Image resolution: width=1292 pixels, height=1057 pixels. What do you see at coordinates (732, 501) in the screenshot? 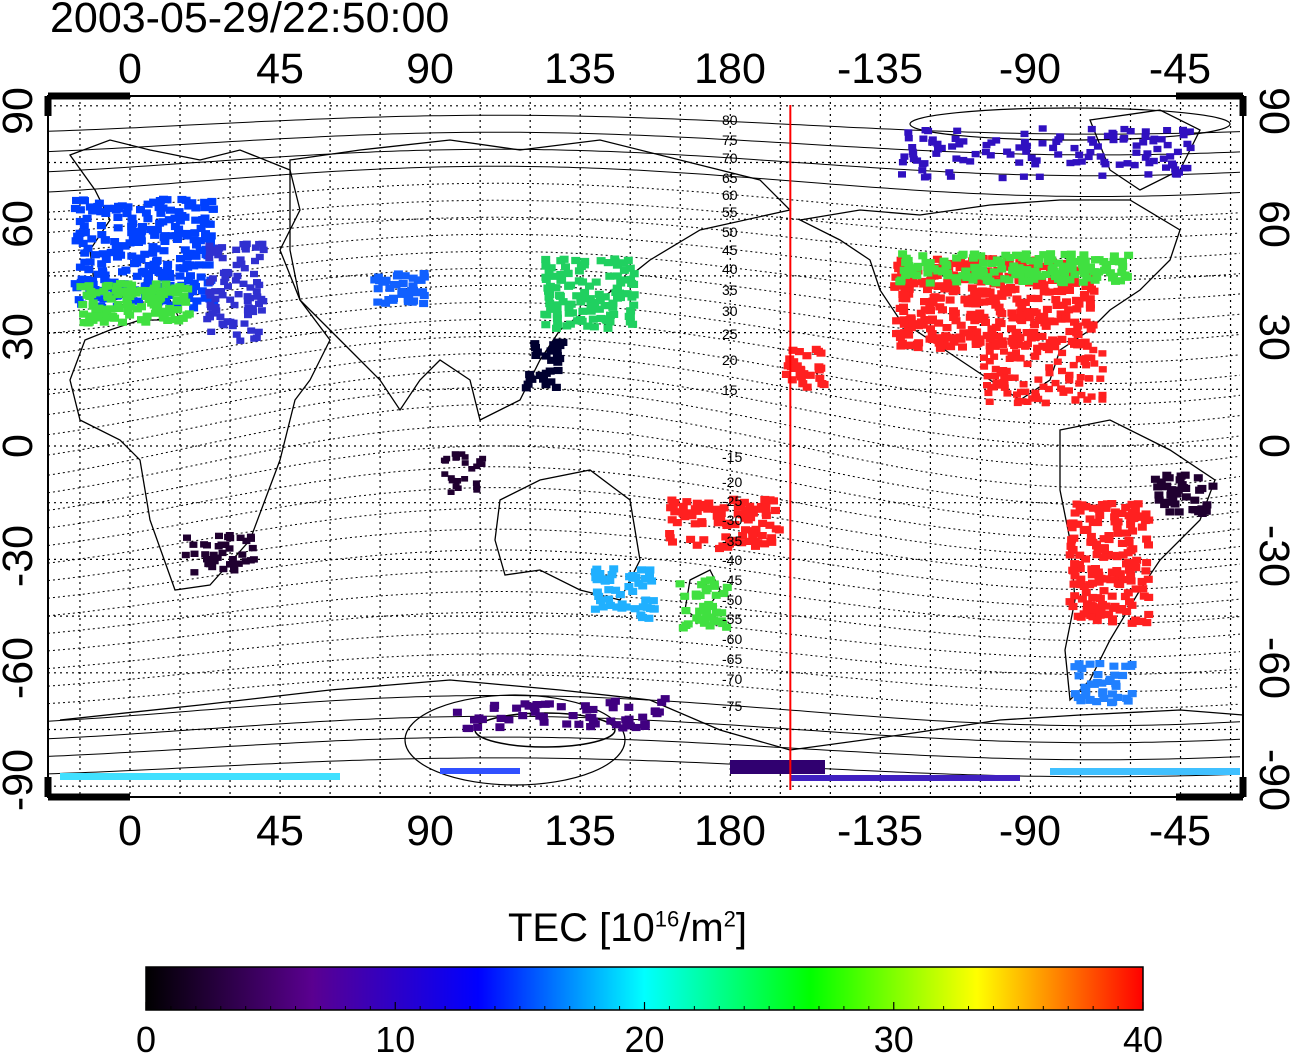
I see `magnetic-latitude-label: -25` at bounding box center [732, 501].